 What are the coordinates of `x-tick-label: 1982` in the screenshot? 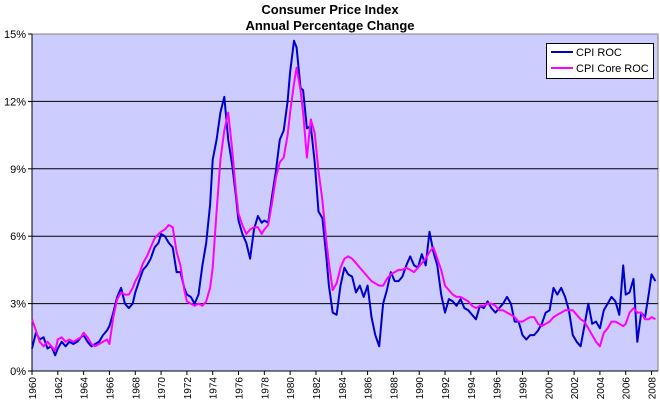 It's located at (317, 388).